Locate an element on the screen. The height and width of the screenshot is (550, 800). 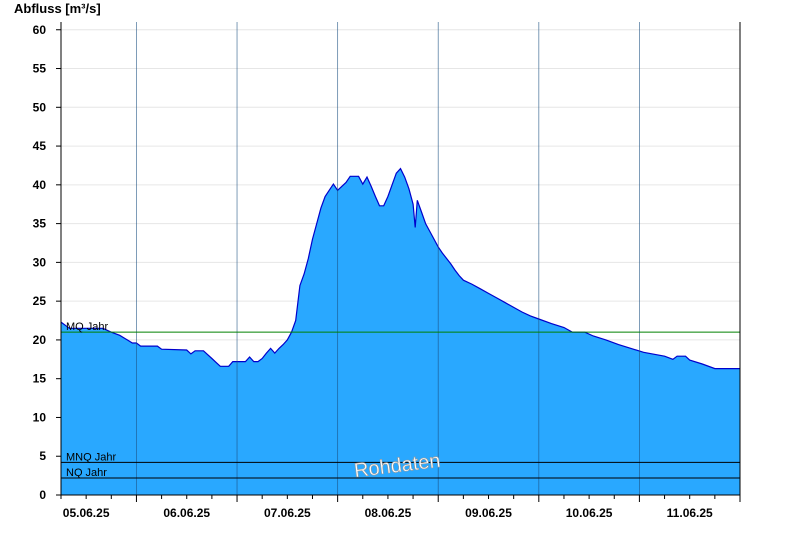
y-tick-label: 40 is located at coordinates (40, 185).